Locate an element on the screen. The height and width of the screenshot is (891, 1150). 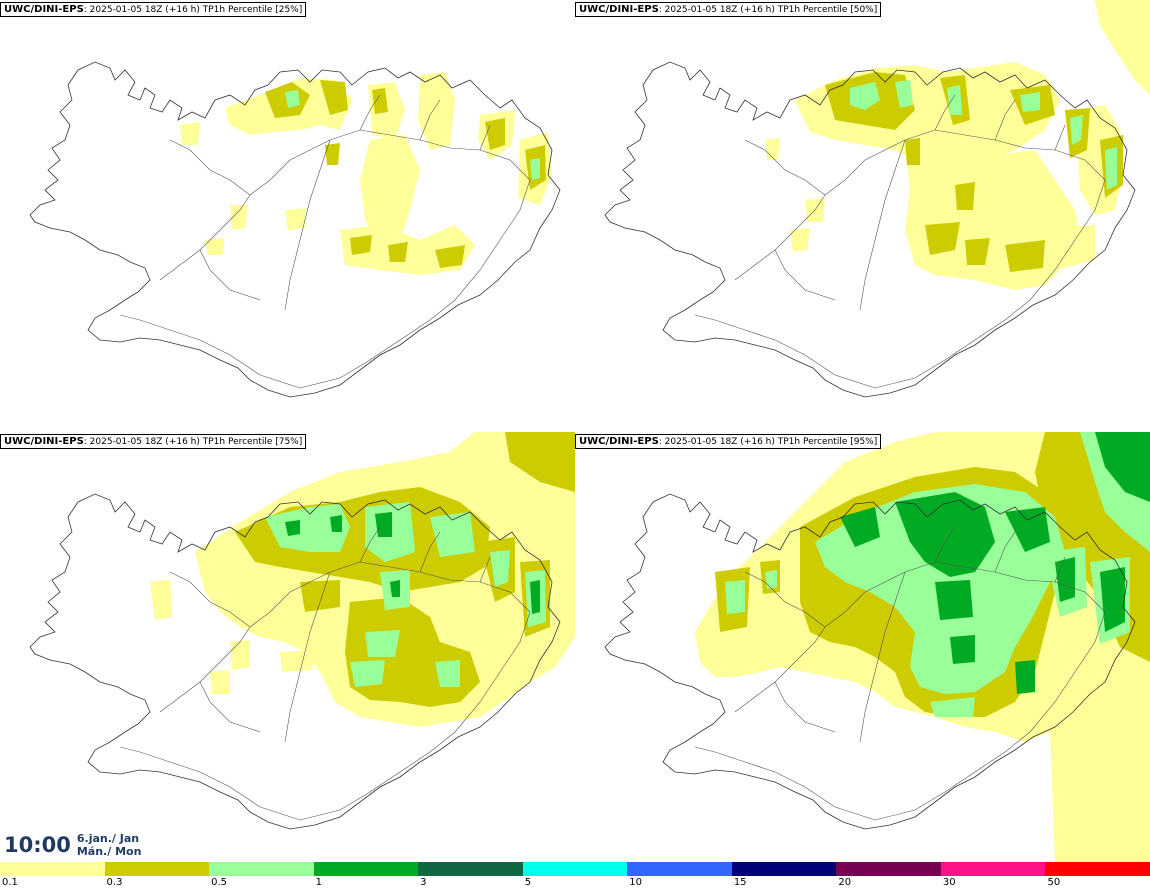
legend-label: 1 is located at coordinates (318, 882).